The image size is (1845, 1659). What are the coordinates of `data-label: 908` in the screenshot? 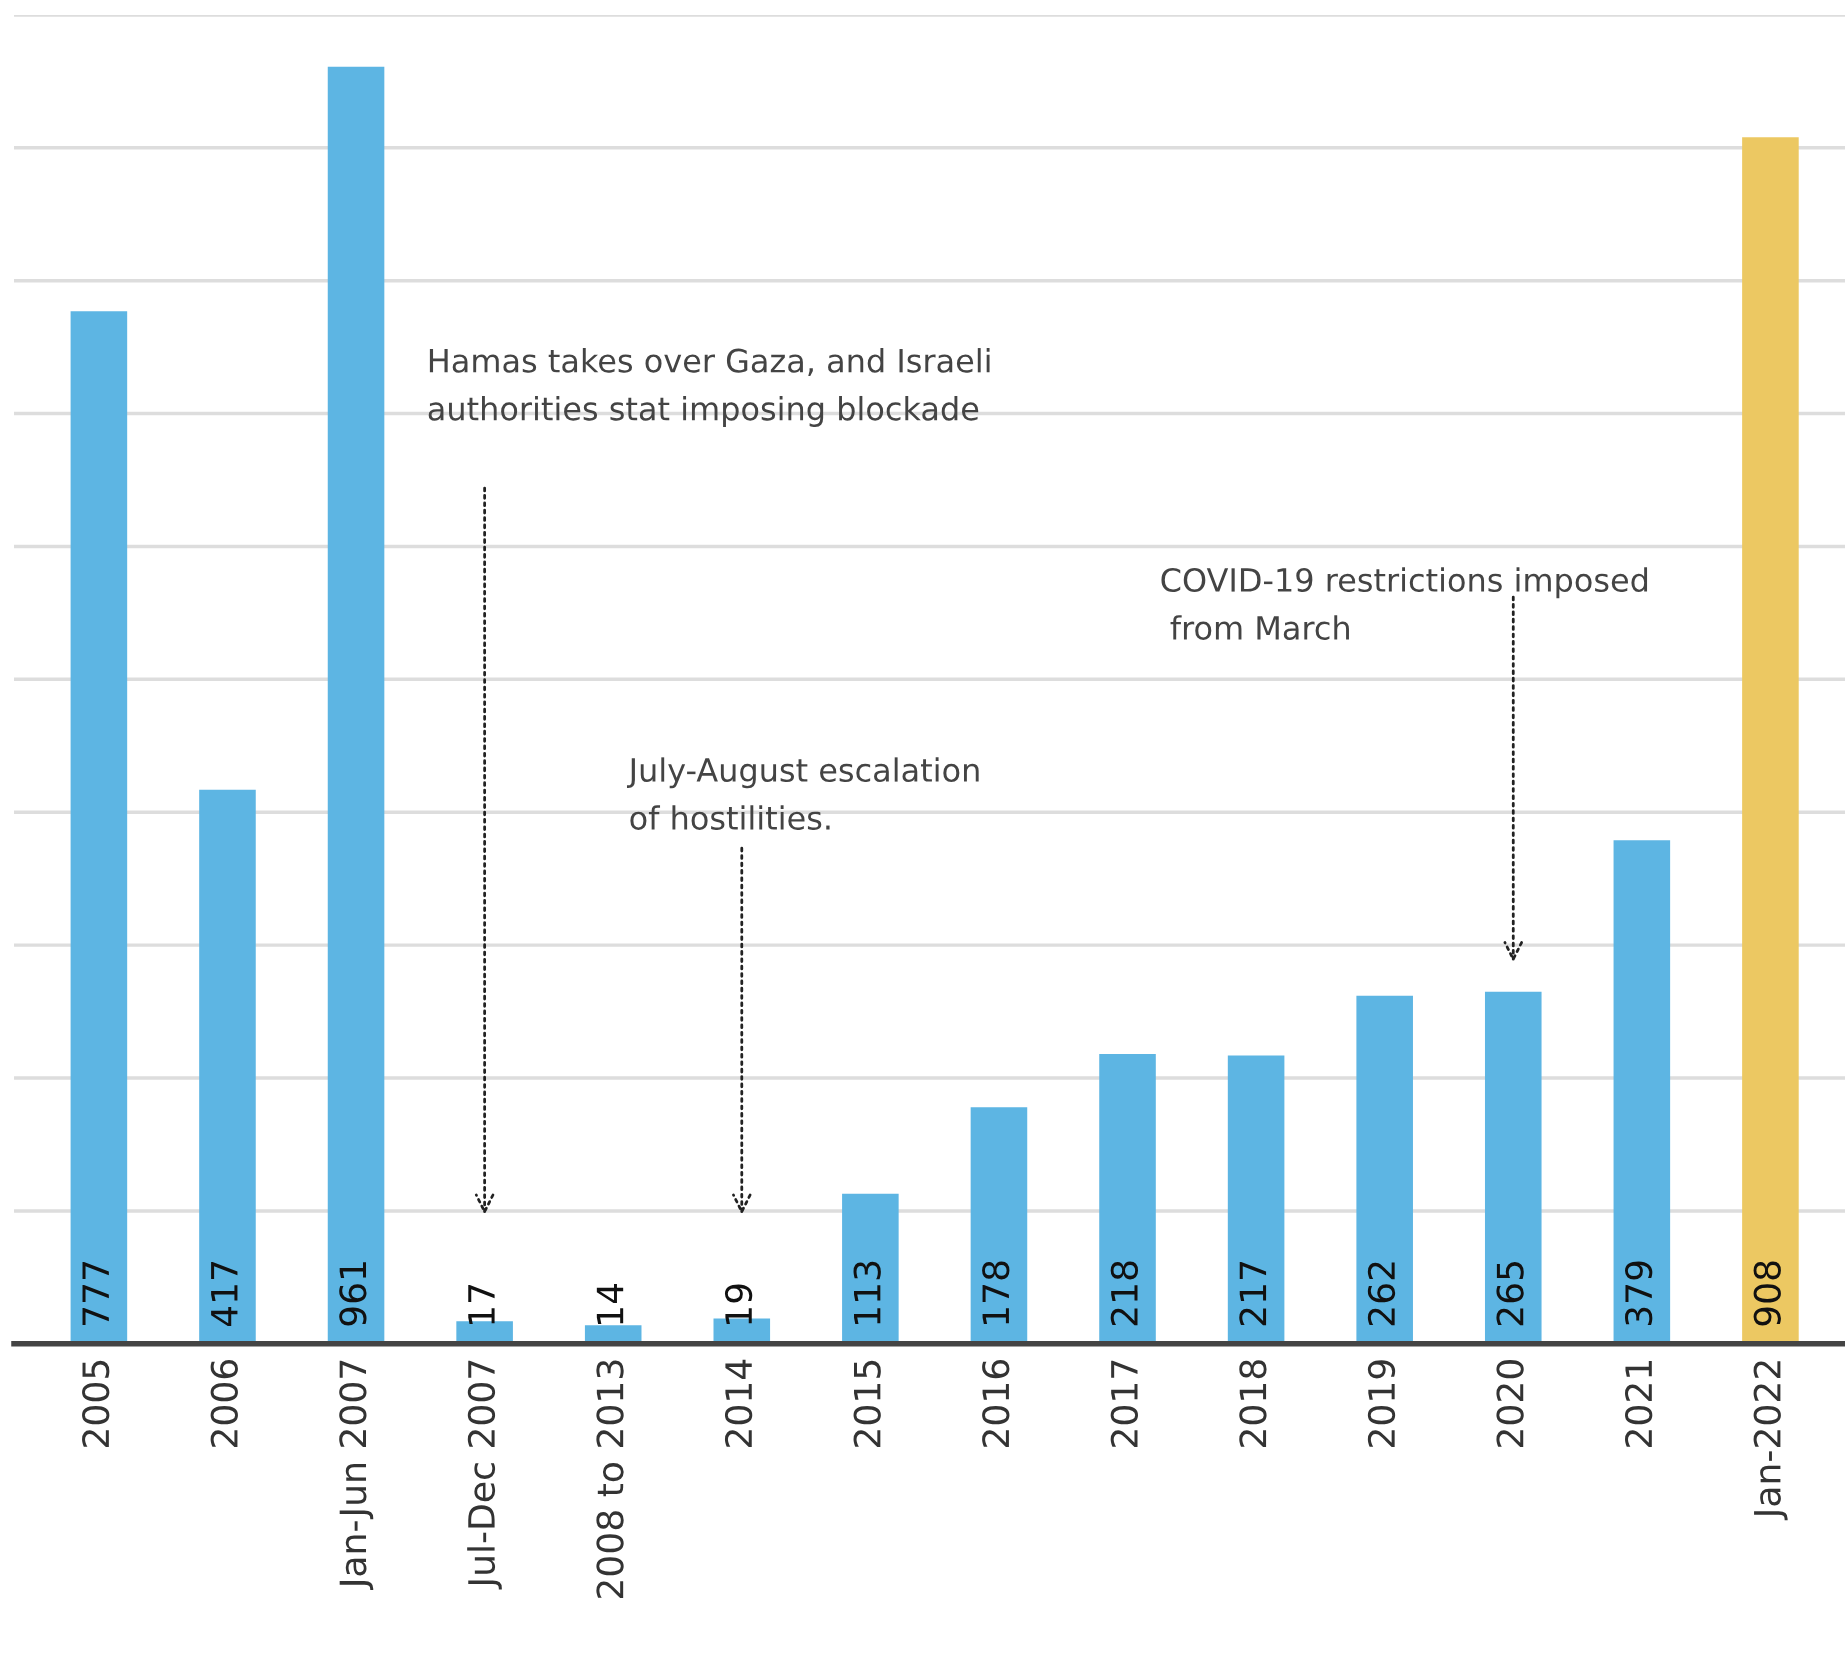 It's located at (1767, 1293).